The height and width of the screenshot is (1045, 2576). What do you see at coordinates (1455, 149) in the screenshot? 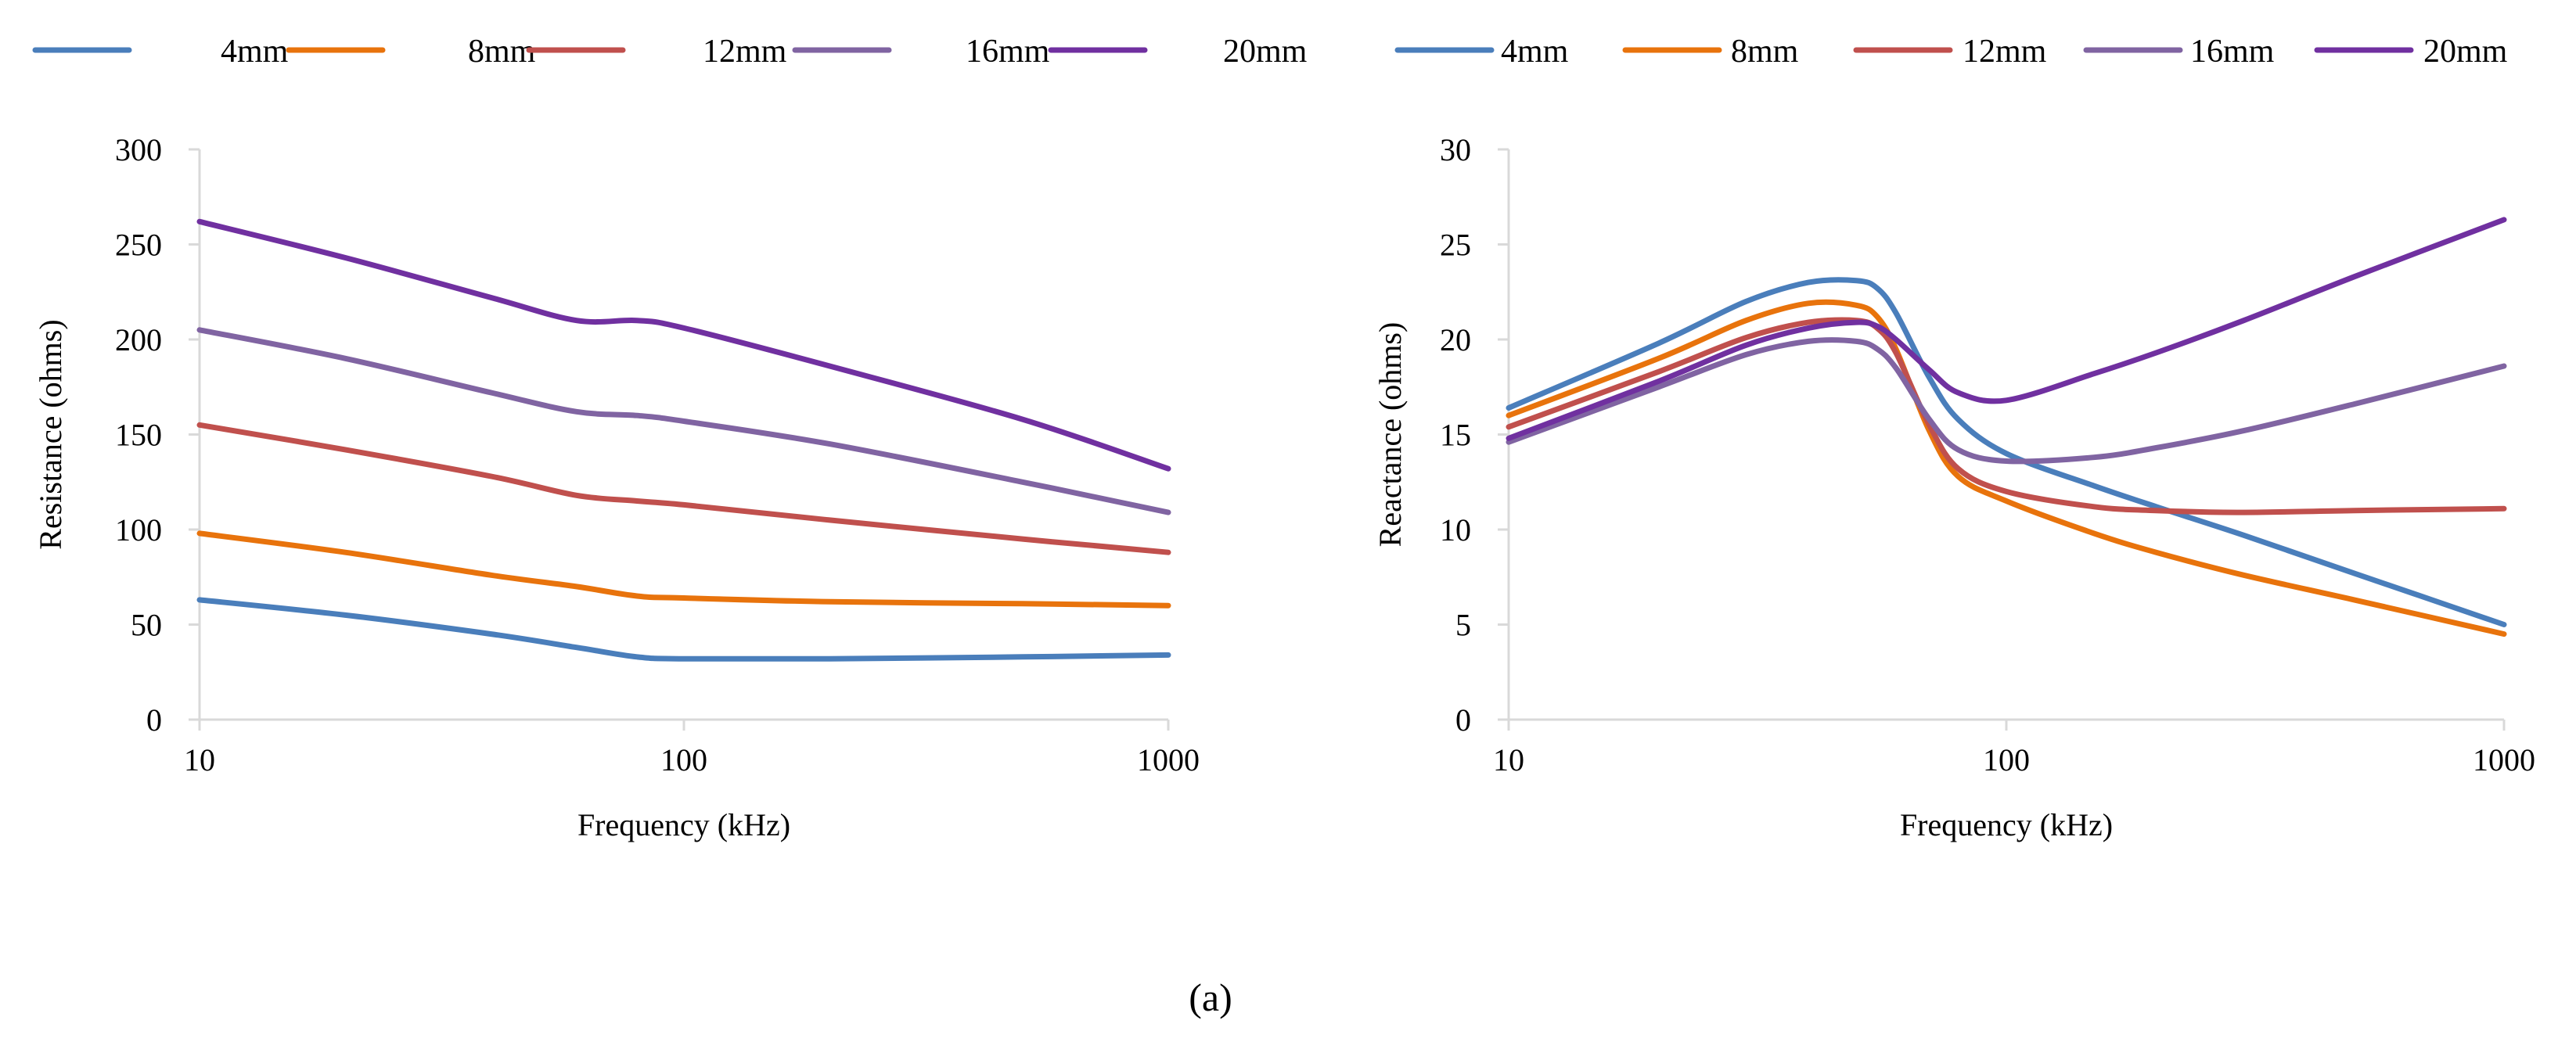
I see `y-tick-label: 30` at bounding box center [1455, 149].